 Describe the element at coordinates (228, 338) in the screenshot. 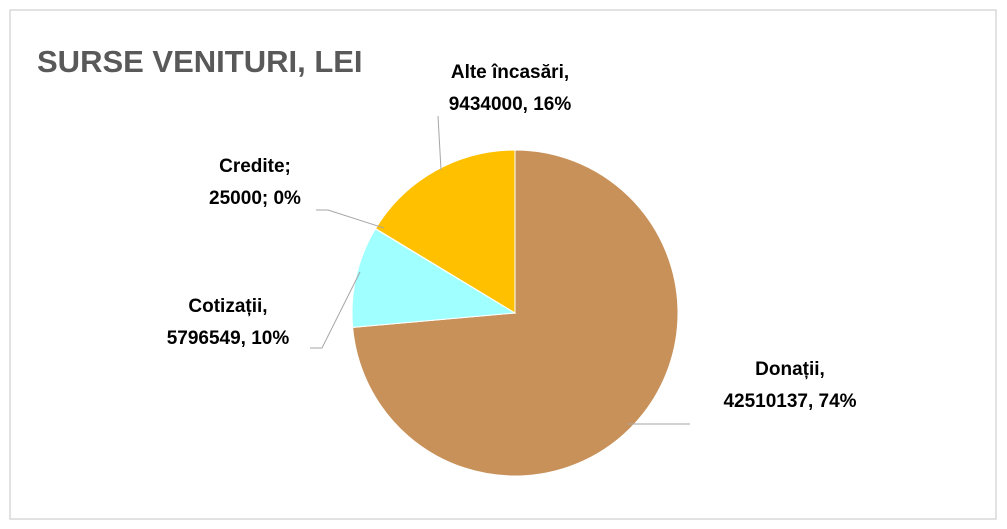

I see `data-label: 5796549, 10%` at that location.